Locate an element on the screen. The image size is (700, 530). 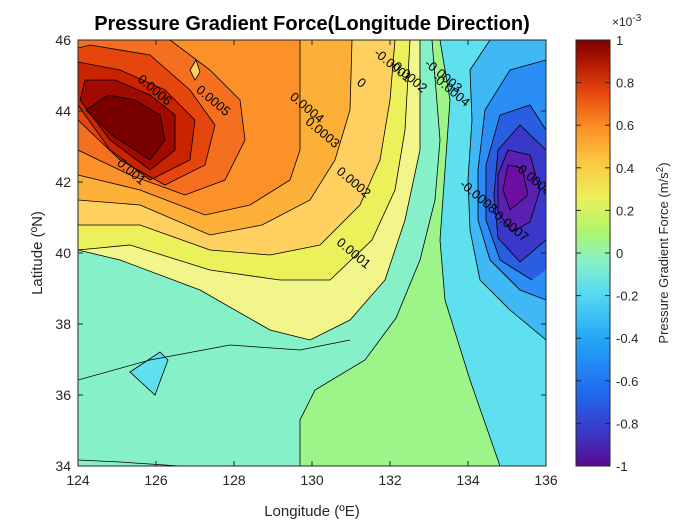
x-axis-label: Longitude (ºE) is located at coordinates (312, 511).